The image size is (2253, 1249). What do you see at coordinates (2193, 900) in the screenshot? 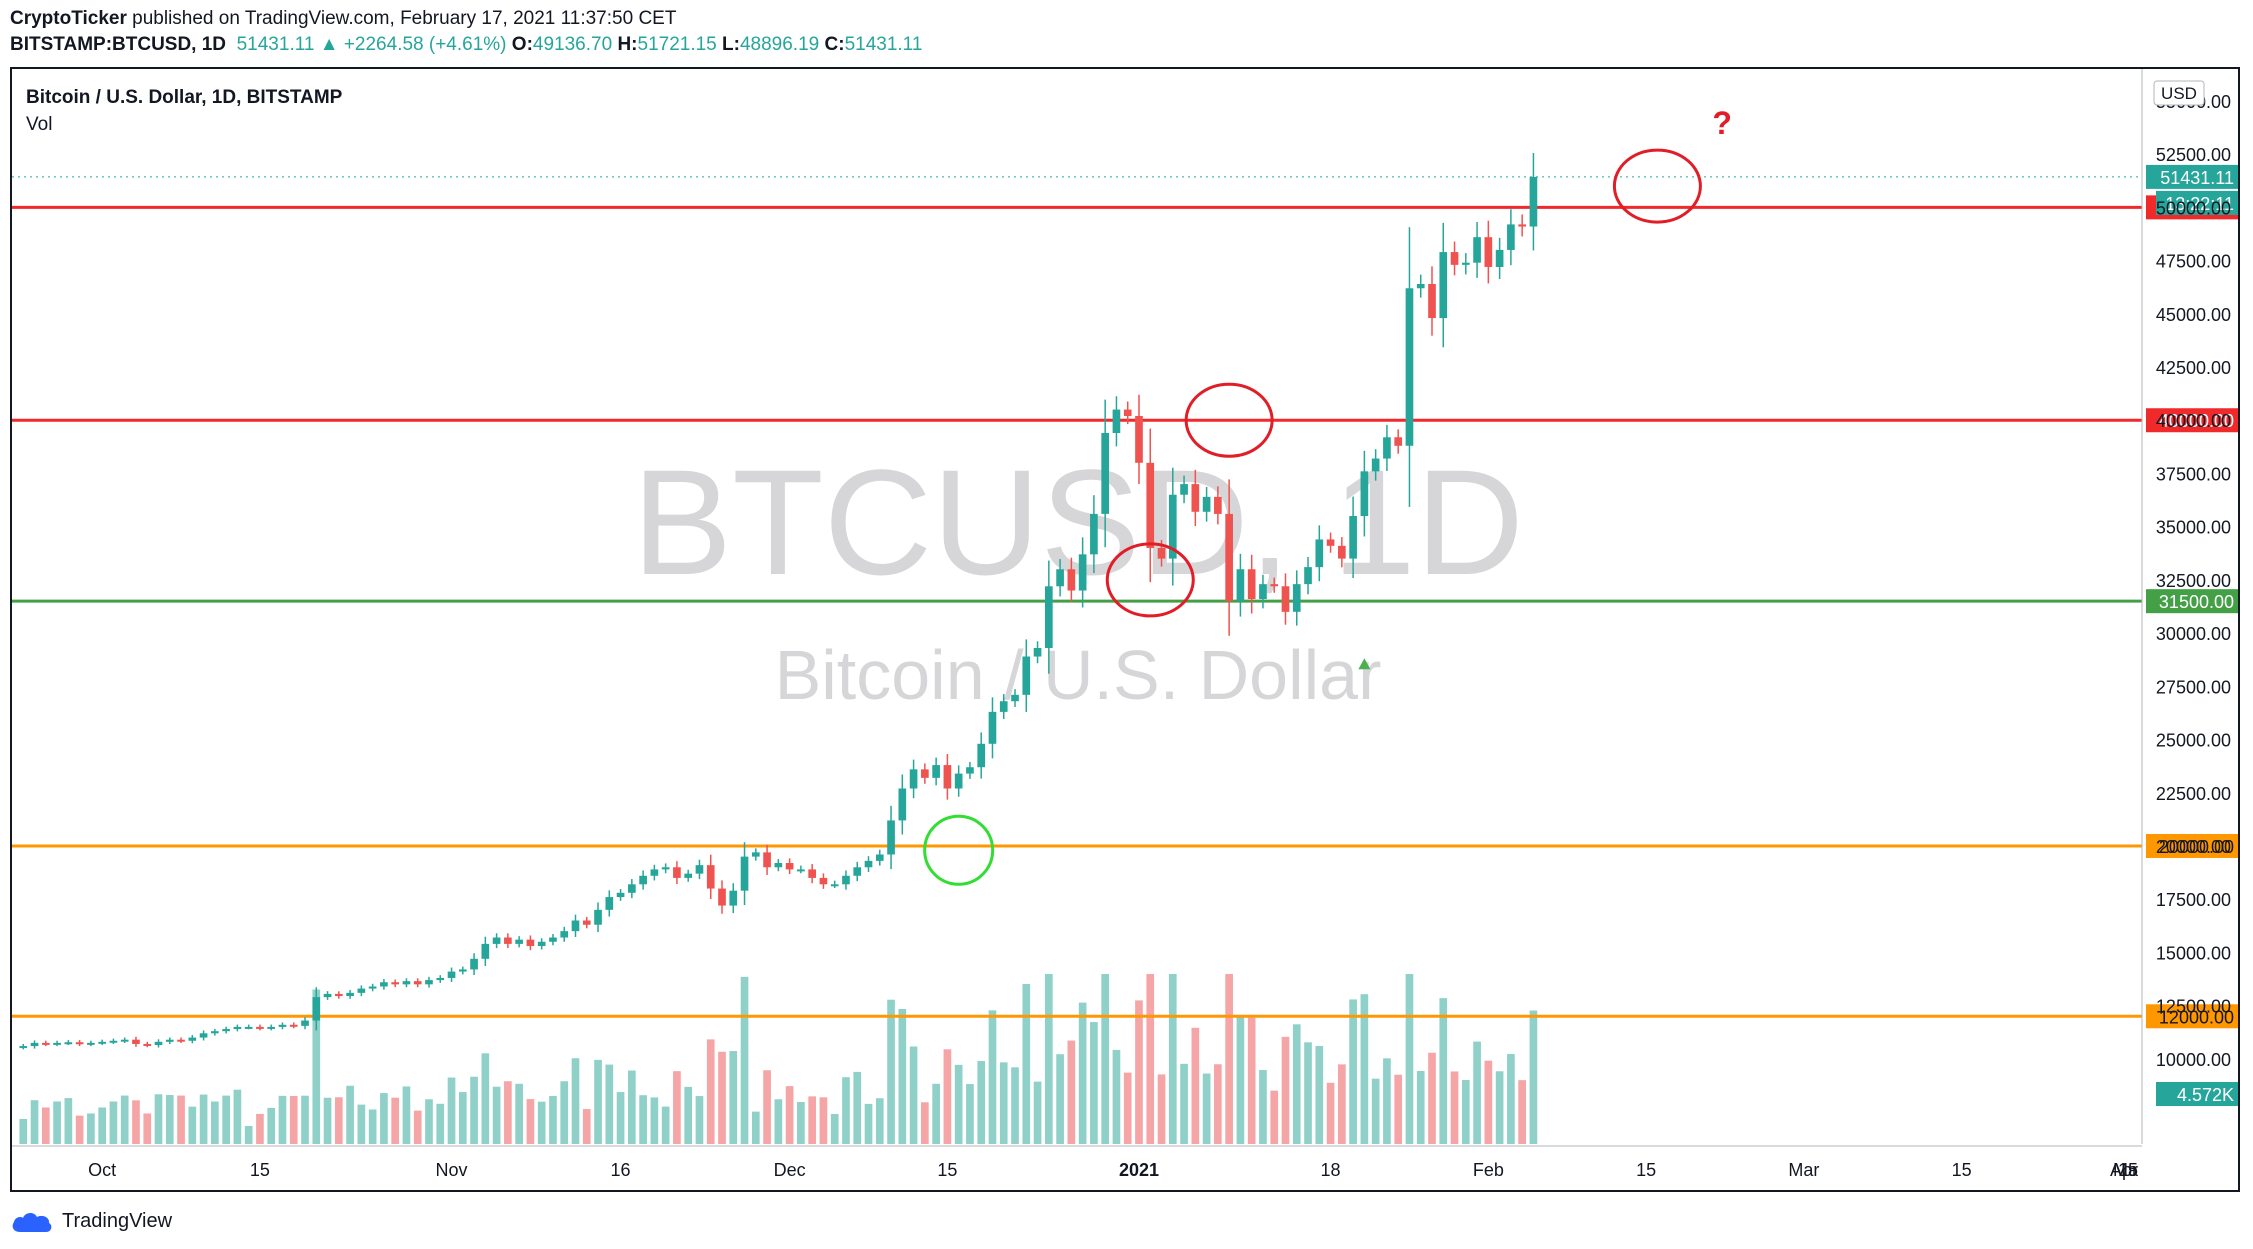
I see `price-tick-label: 17500.00` at bounding box center [2193, 900].